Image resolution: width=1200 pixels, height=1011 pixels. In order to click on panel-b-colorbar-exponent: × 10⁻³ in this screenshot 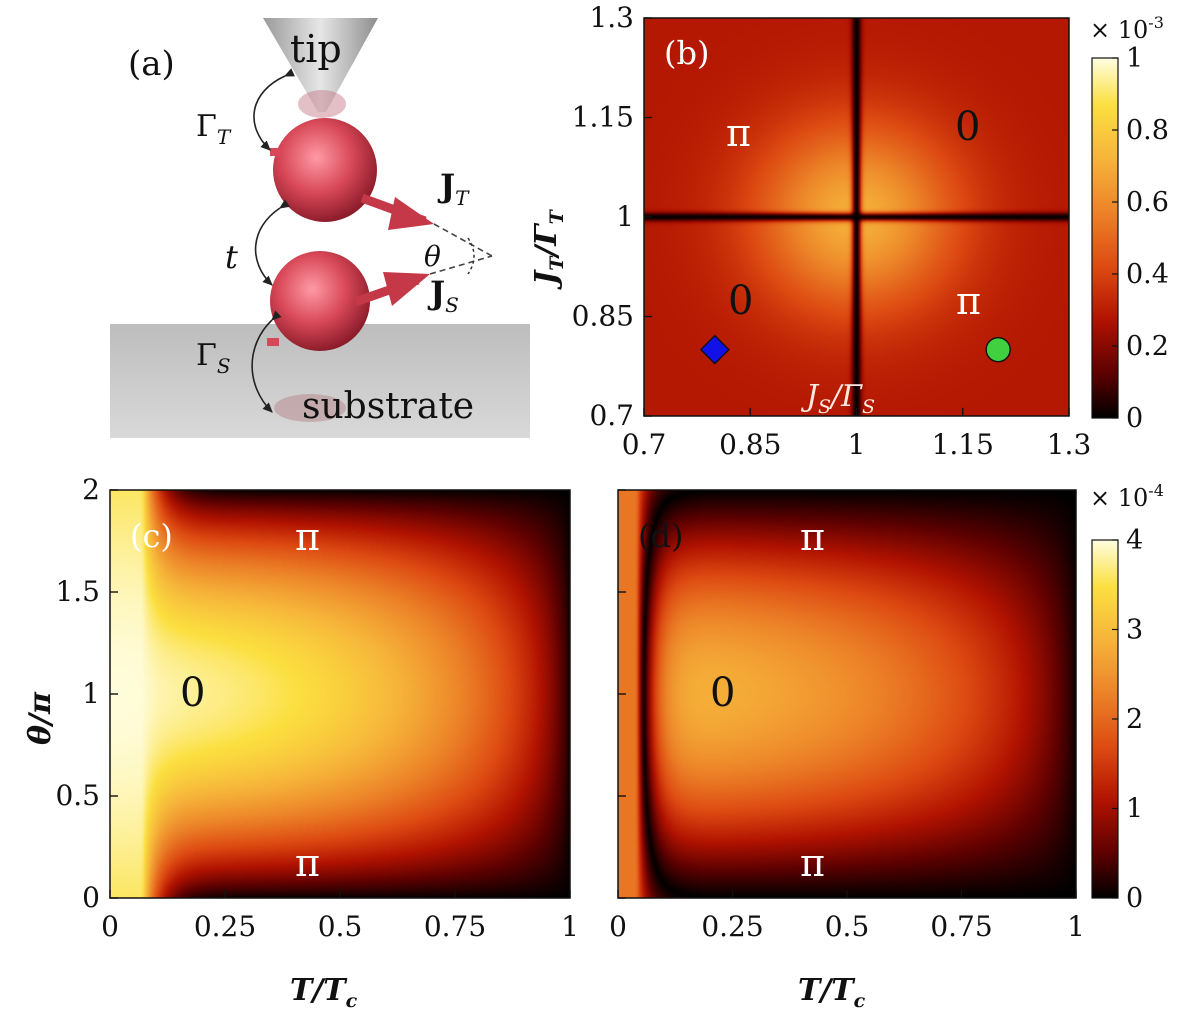, I will do `click(1127, 28)`.